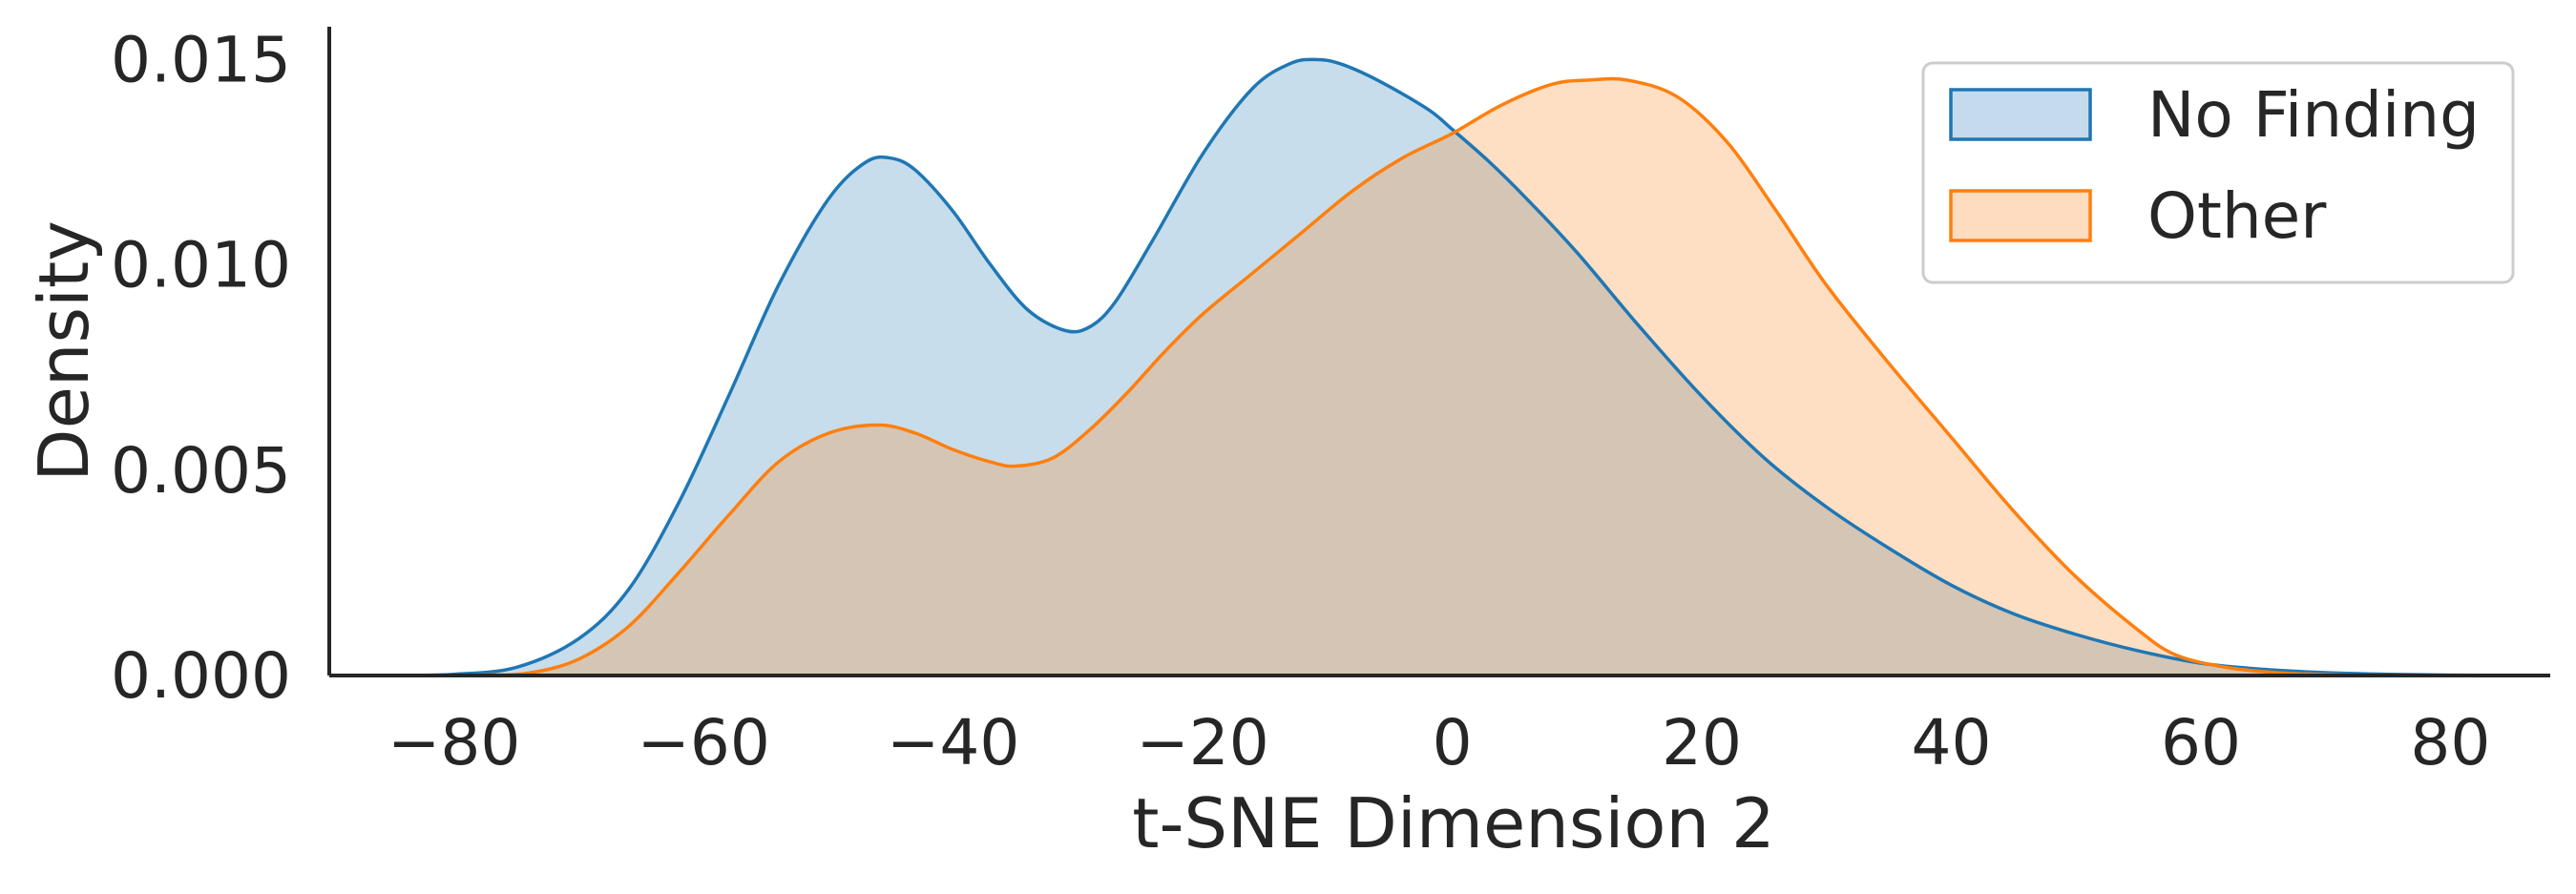  Describe the element at coordinates (2218, 172) in the screenshot. I see `legend: No Finding Other` at that location.